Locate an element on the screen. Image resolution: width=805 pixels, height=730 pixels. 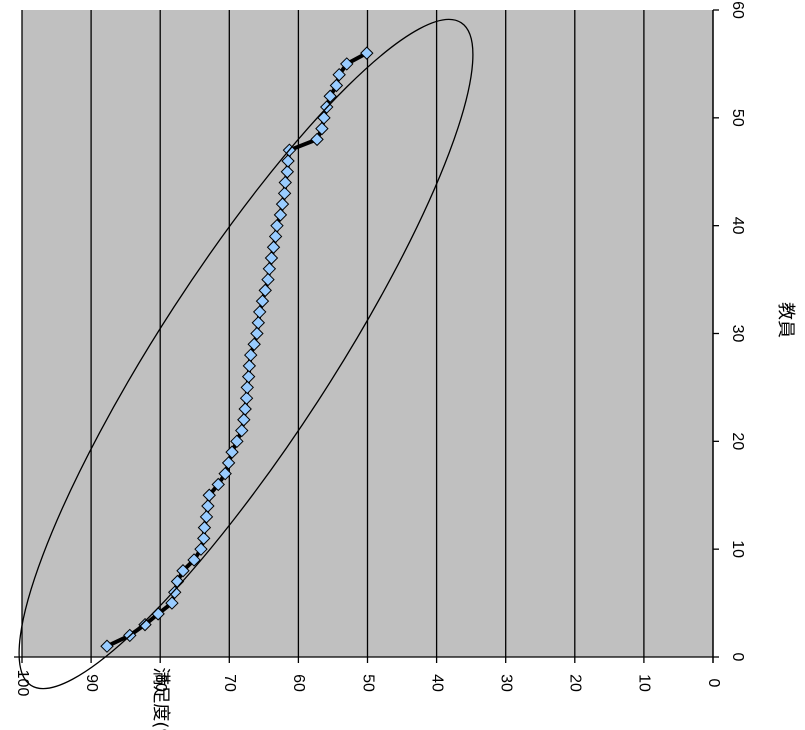
x-tick-label: 50 is located at coordinates (737, 118).